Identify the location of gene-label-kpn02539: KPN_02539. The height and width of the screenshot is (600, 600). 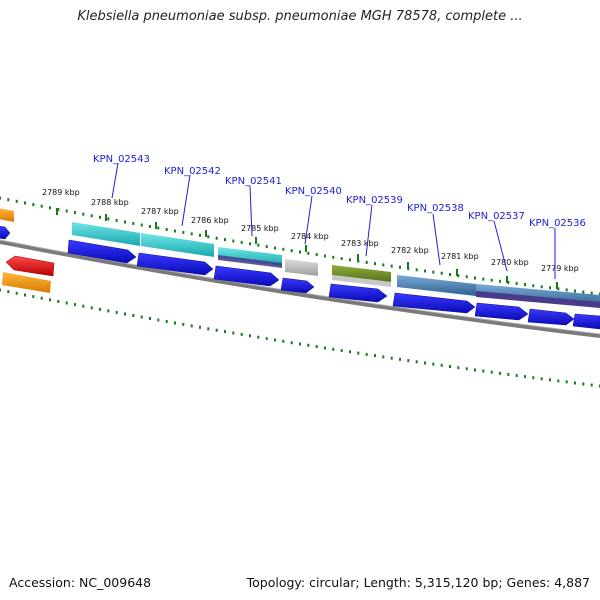
(374, 200).